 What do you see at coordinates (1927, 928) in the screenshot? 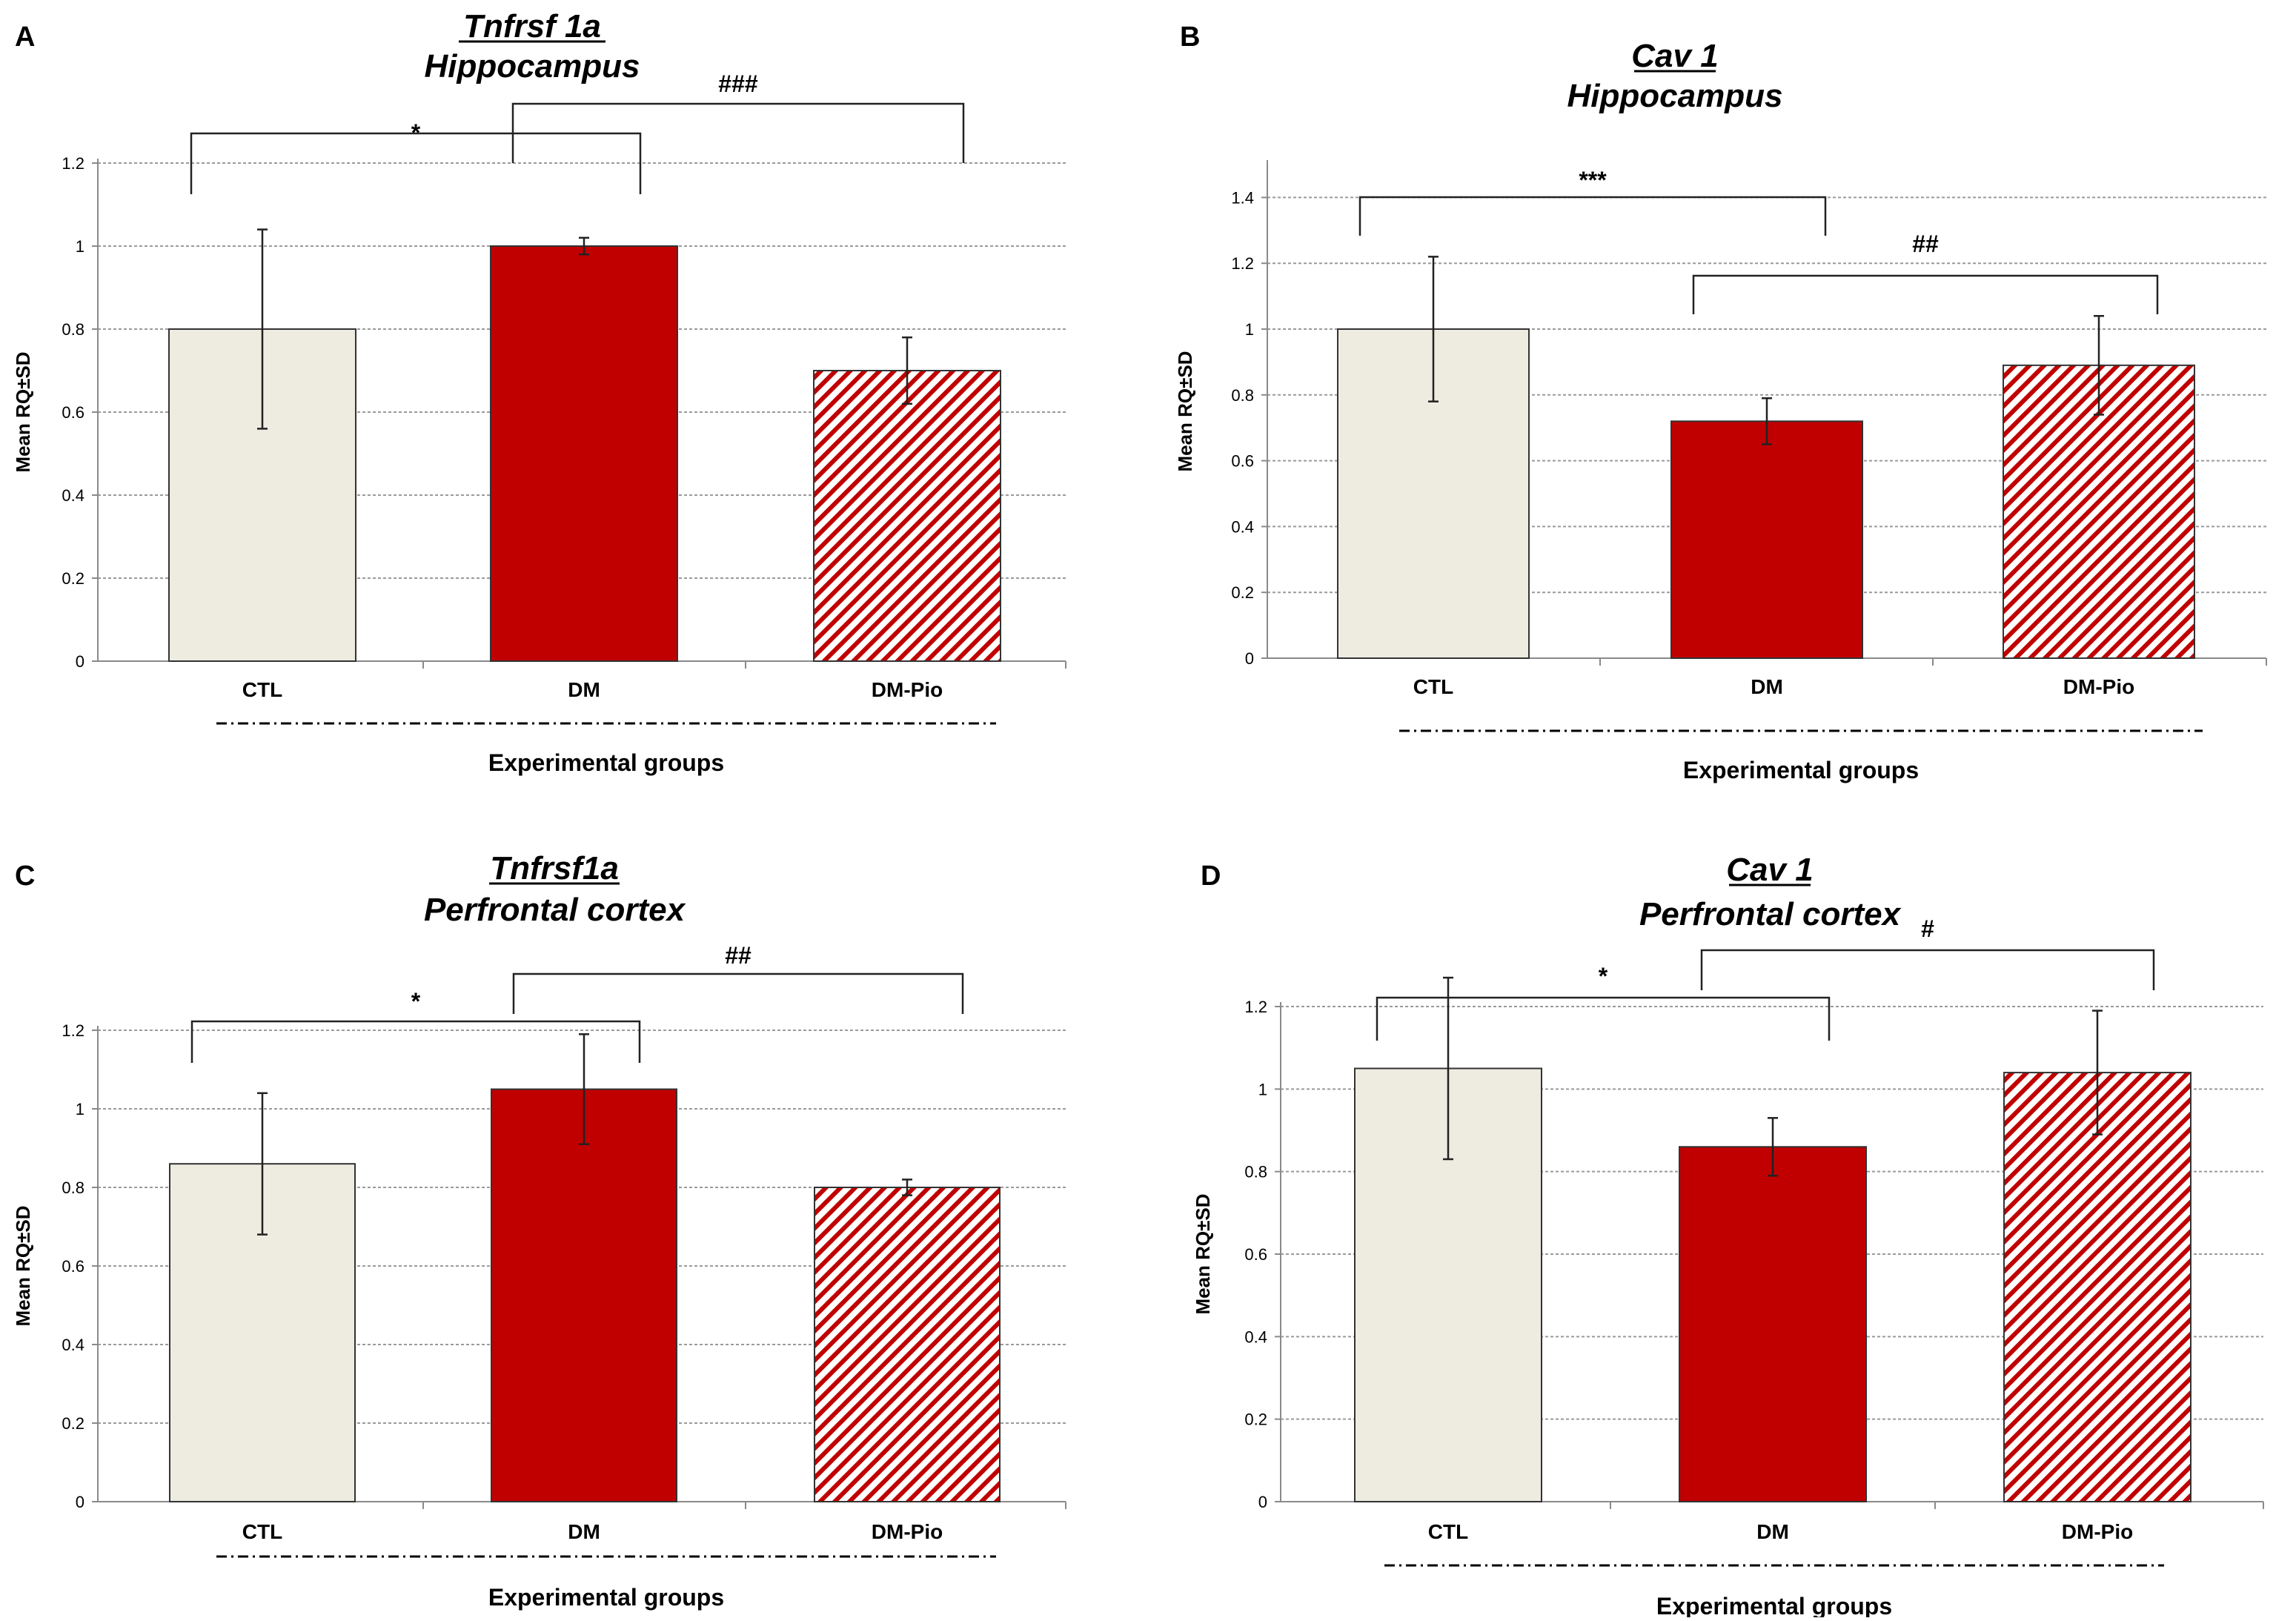
I see `significance-label: #` at bounding box center [1927, 928].